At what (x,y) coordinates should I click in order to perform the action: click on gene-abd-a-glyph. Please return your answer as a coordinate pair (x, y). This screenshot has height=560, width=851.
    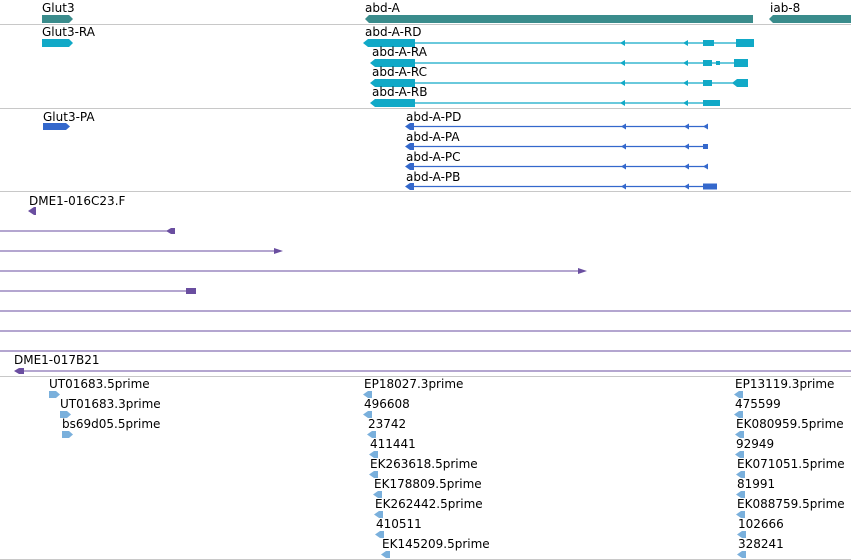
    Looking at the image, I should click on (559, 19).